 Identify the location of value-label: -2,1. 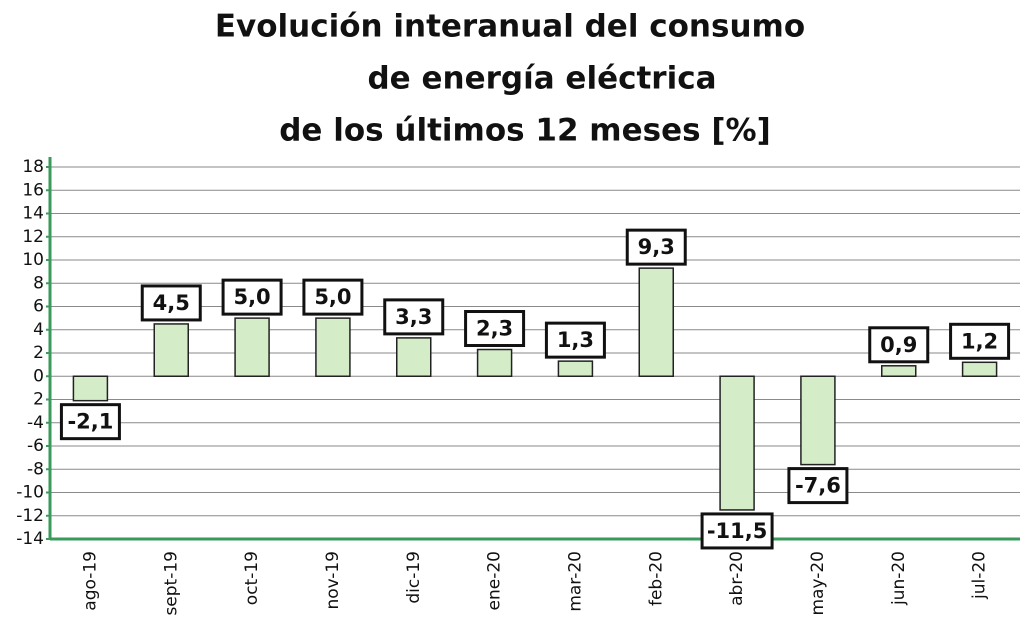
(90, 422).